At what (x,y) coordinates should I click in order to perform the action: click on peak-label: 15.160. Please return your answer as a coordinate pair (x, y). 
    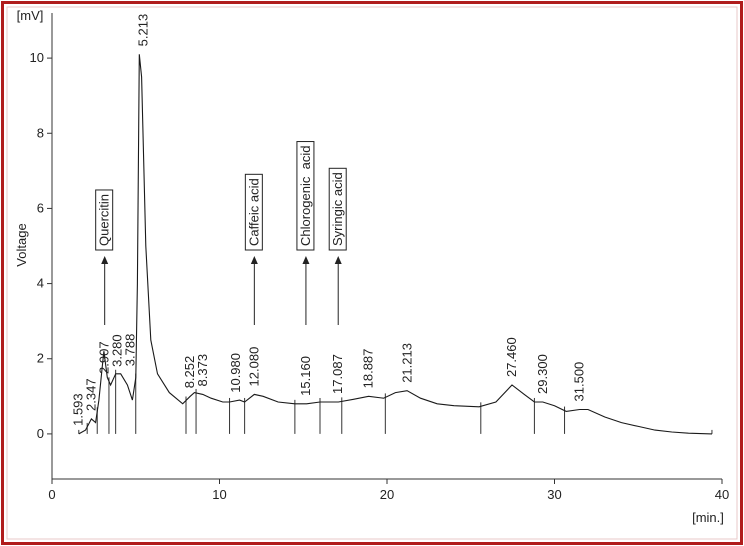
    Looking at the image, I should click on (305, 376).